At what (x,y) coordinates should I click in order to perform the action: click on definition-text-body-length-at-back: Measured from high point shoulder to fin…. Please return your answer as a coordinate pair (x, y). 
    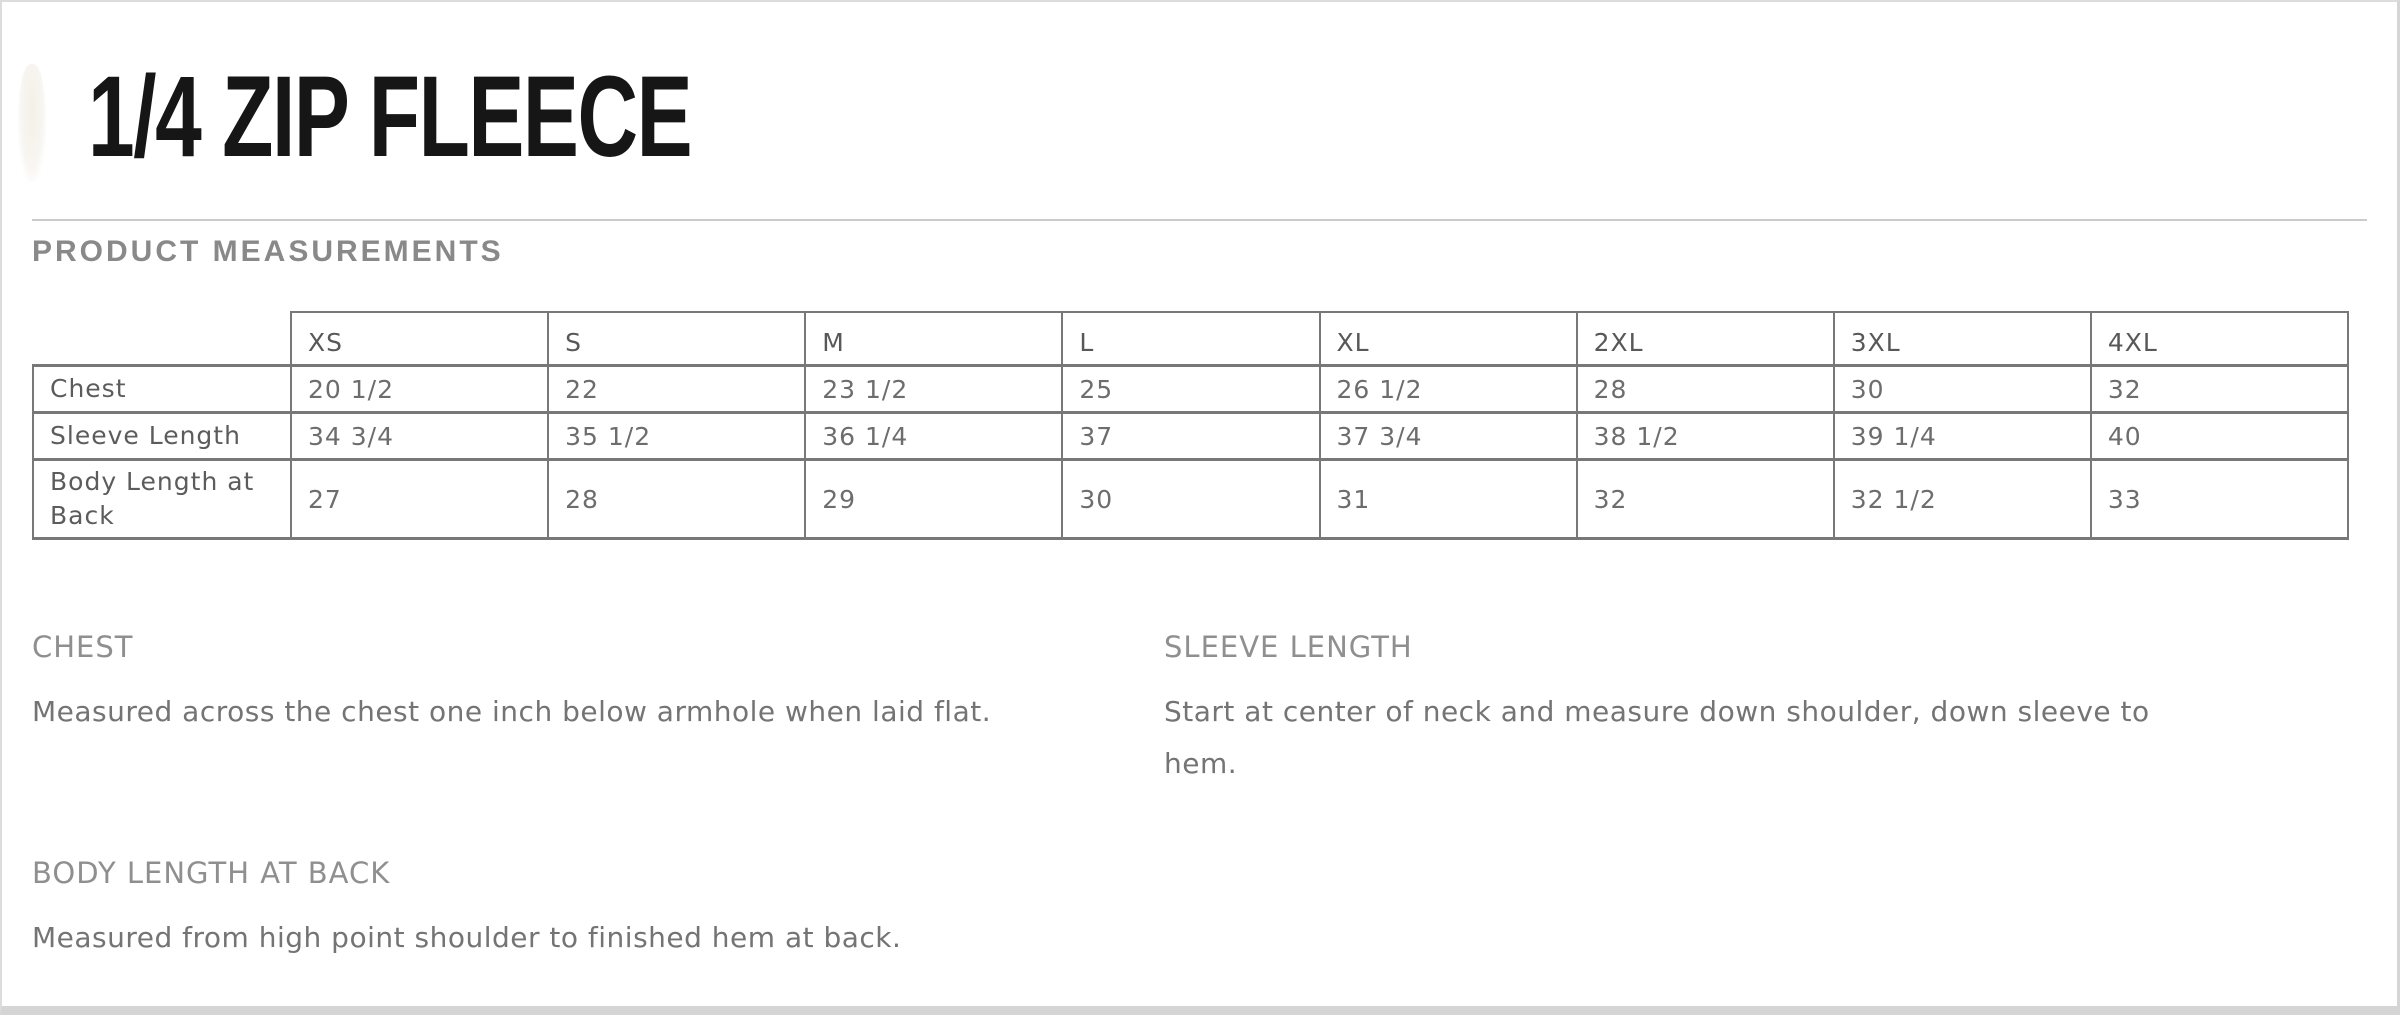
    Looking at the image, I should click on (467, 937).